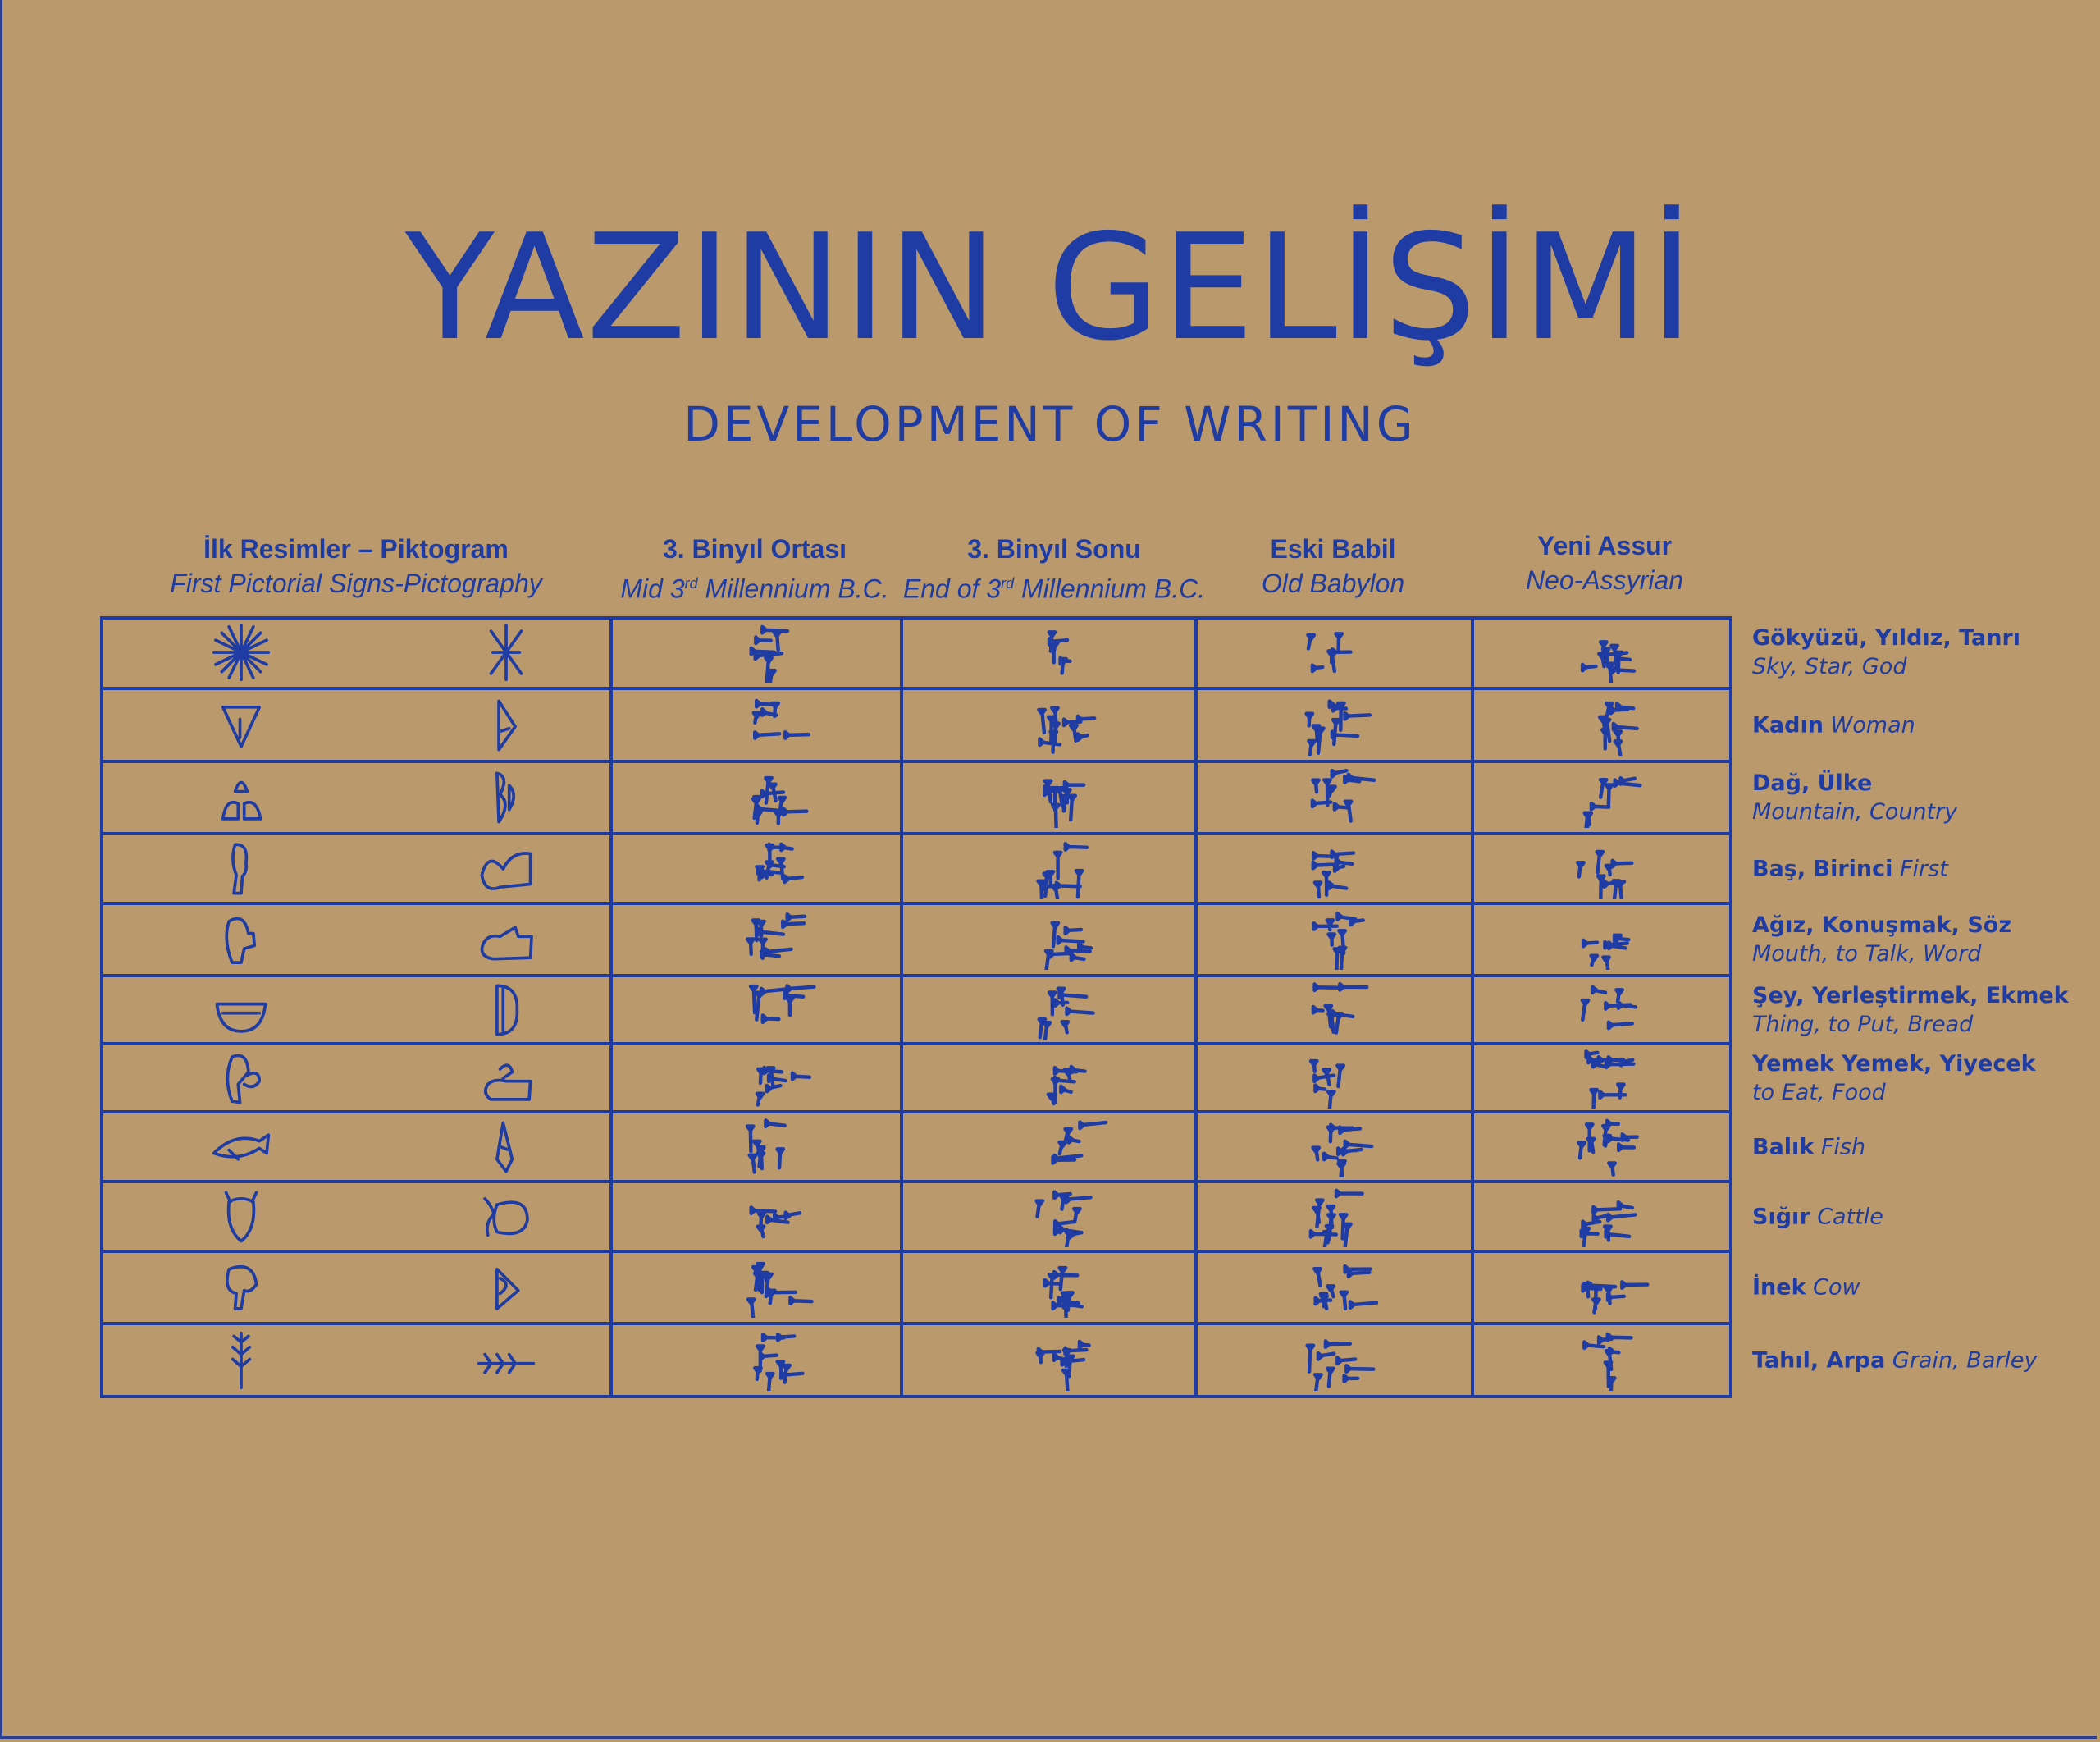  What do you see at coordinates (505, 1147) in the screenshot?
I see `fish-sign-pictogram-late-icon` at bounding box center [505, 1147].